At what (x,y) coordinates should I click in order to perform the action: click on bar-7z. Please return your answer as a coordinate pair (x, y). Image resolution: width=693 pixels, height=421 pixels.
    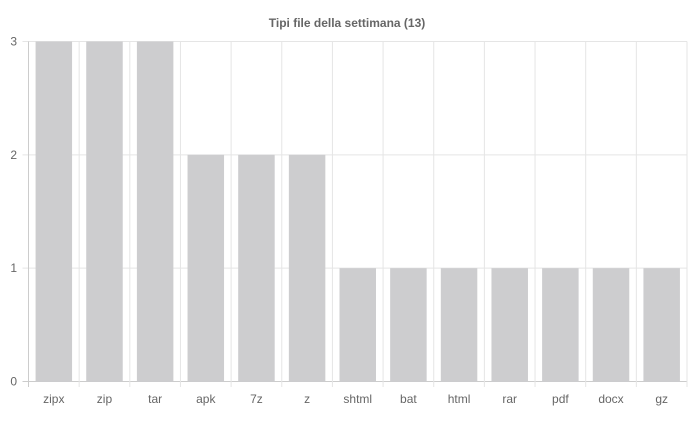
    Looking at the image, I should click on (256, 268).